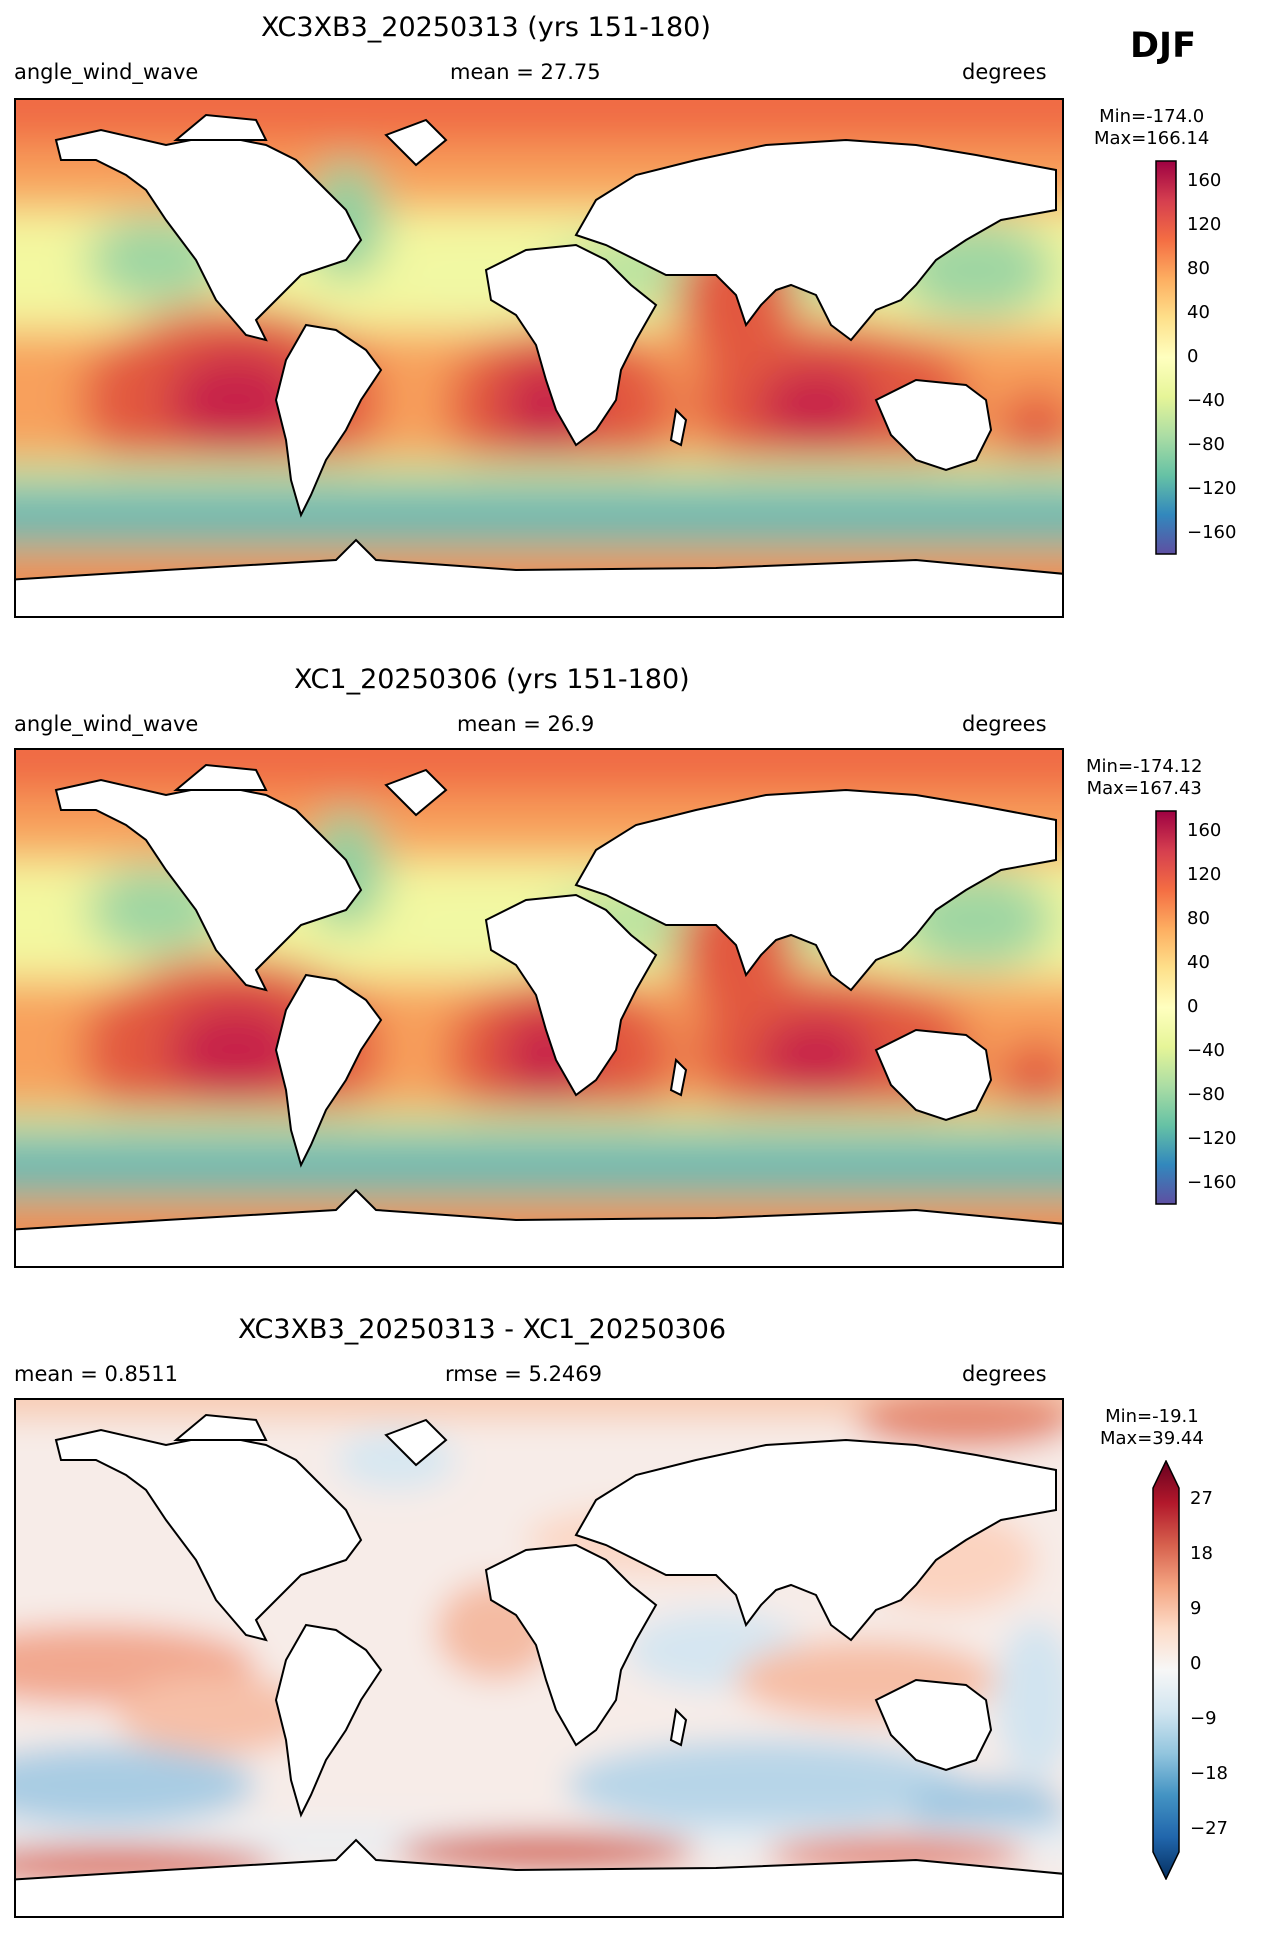 The height and width of the screenshot is (1939, 1264). I want to click on cbar2-tick: −160, so click(1212, 1182).